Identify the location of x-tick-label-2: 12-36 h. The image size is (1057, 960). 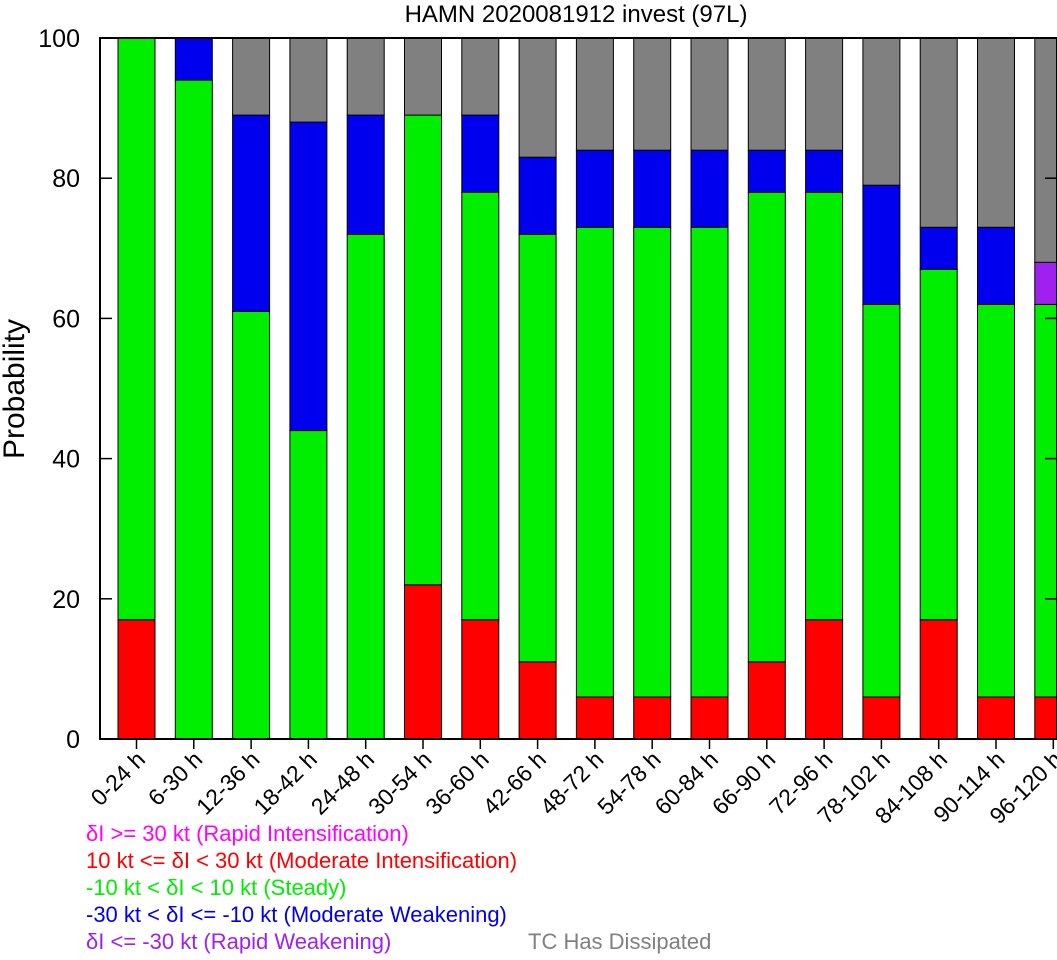
(228, 783).